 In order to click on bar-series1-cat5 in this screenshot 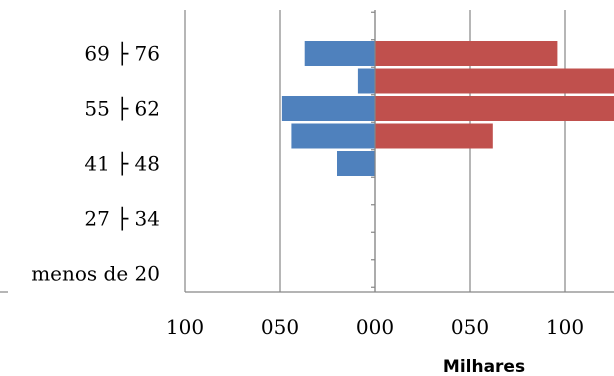, I will do `click(434, 136)`.